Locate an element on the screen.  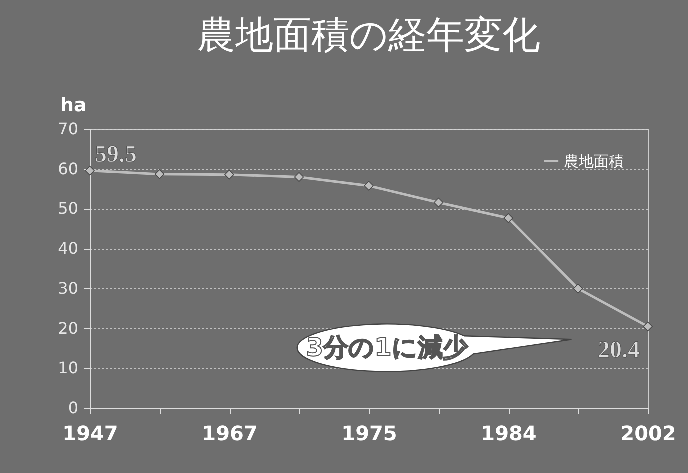
y-tick-label: 50 is located at coordinates (68, 208).